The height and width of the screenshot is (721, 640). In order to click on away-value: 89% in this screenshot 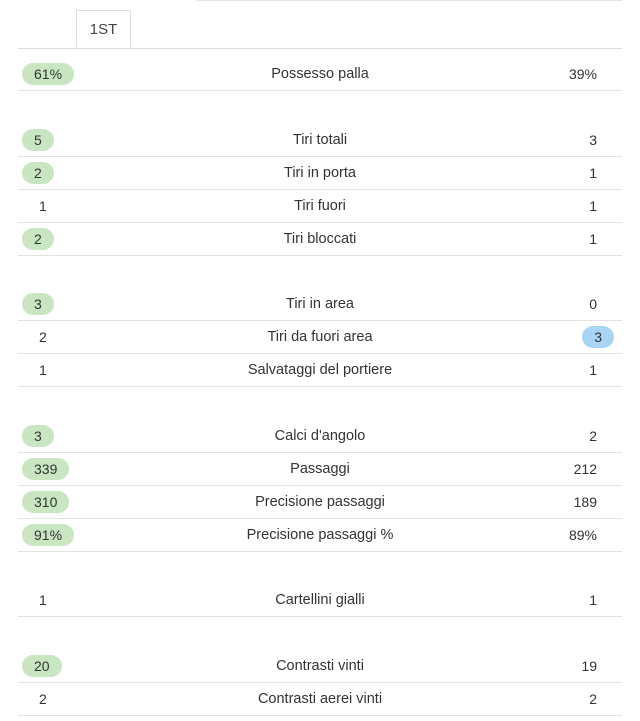, I will do `click(582, 535)`.